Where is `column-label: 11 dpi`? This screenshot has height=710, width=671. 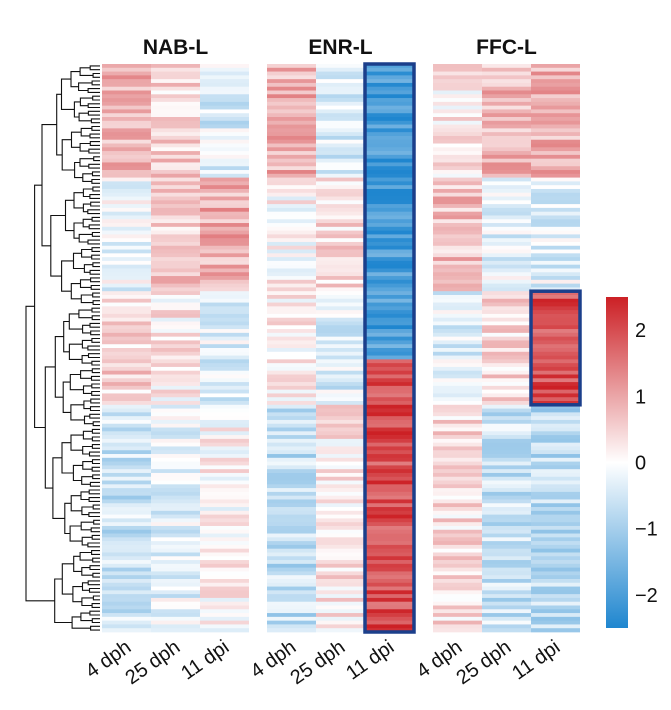 column-label: 11 dpi is located at coordinates (205, 660).